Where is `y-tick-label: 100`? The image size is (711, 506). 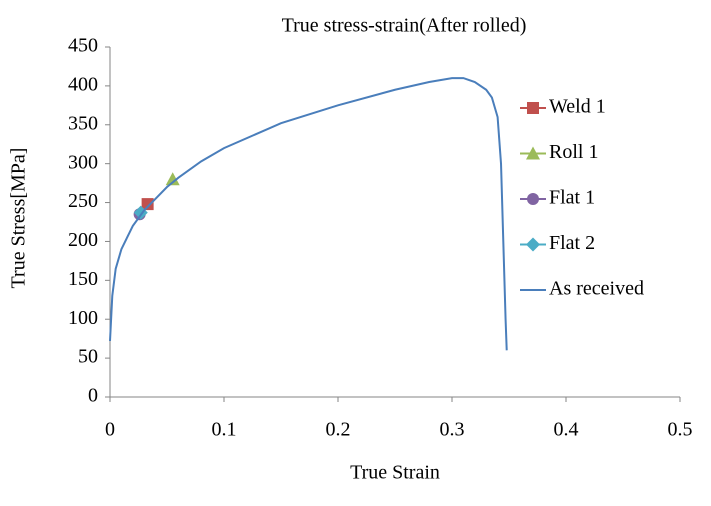 y-tick-label: 100 is located at coordinates (83, 318).